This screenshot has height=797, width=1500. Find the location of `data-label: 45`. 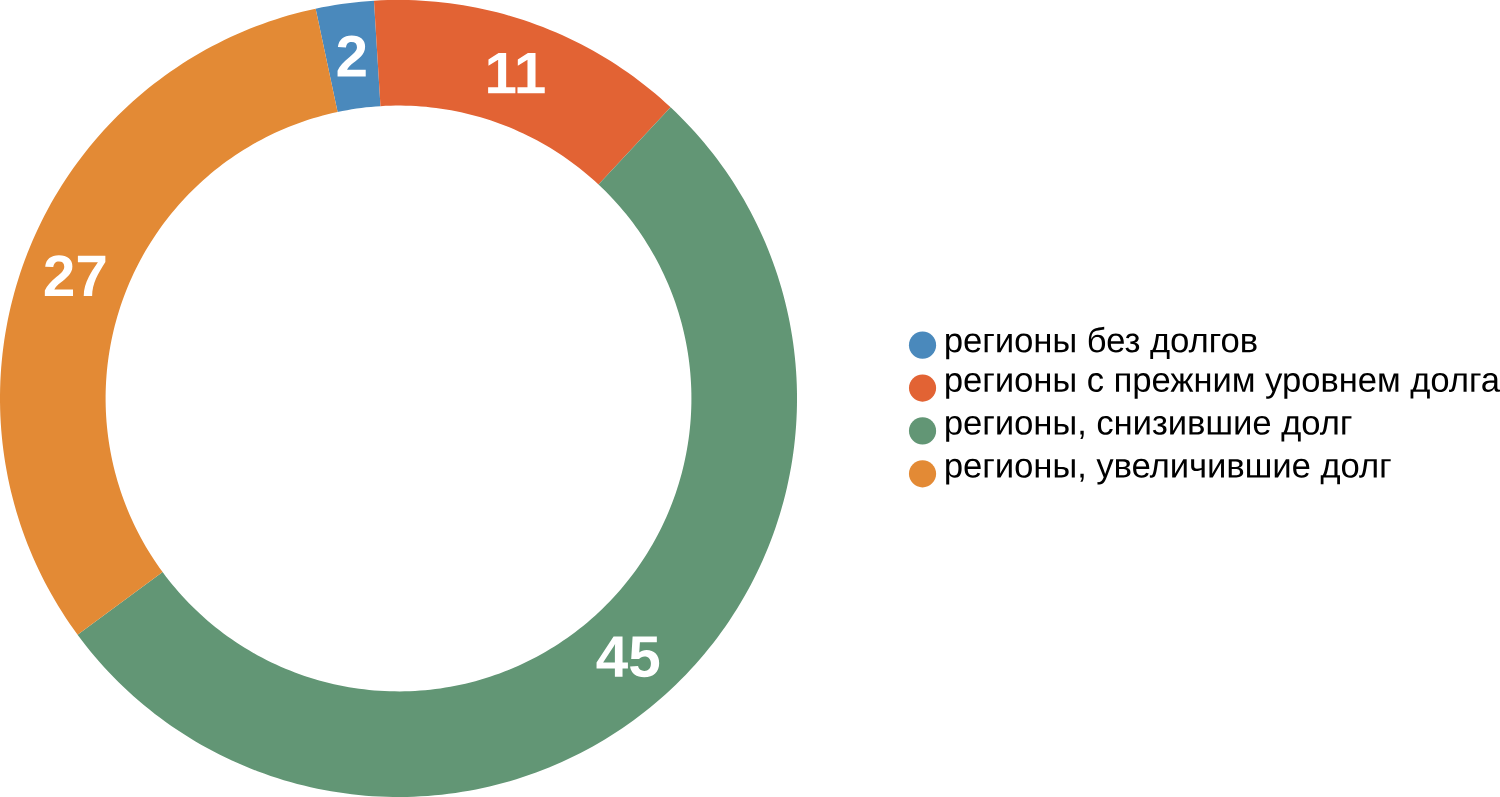

data-label: 45 is located at coordinates (628, 657).